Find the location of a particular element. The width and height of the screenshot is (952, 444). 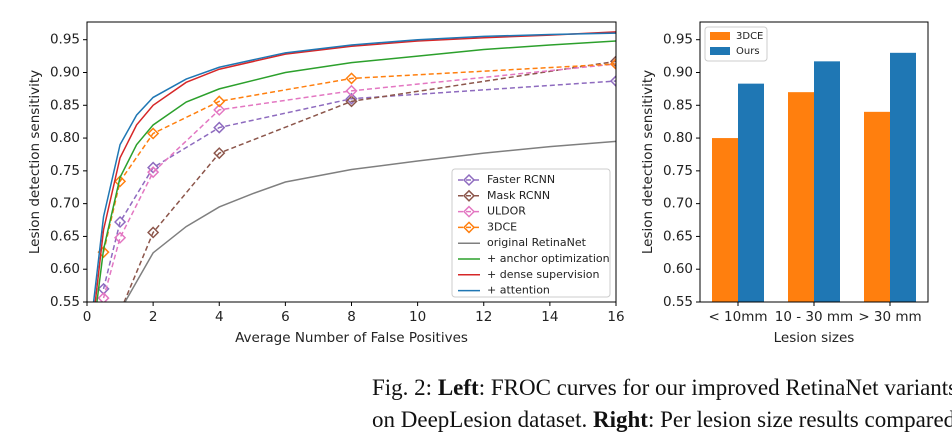

legend-label: original RetinaNet is located at coordinates (537, 242).